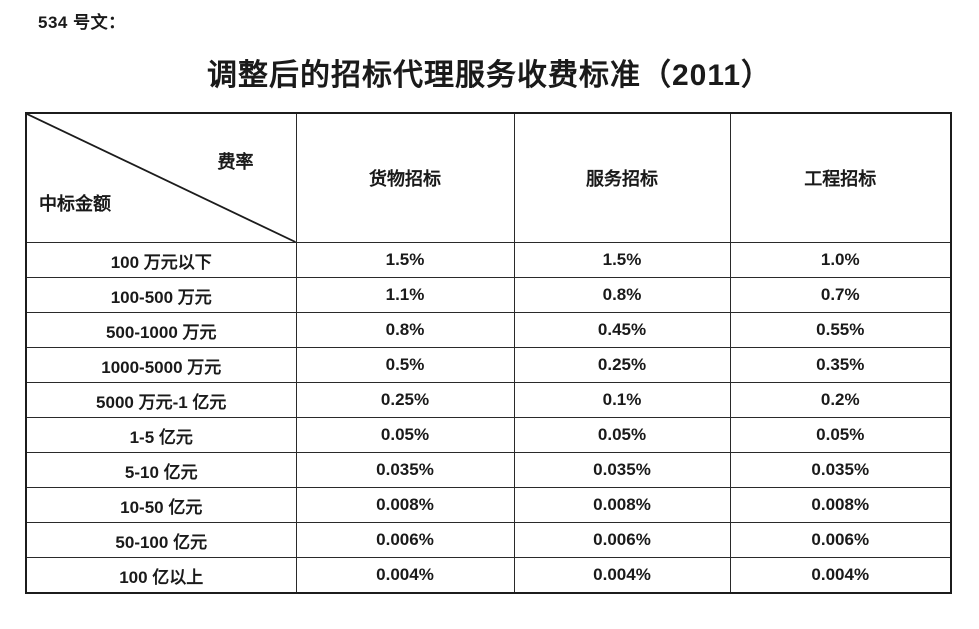  What do you see at coordinates (161, 435) in the screenshot?
I see `amount-range-cell: 1-5 亿元` at bounding box center [161, 435].